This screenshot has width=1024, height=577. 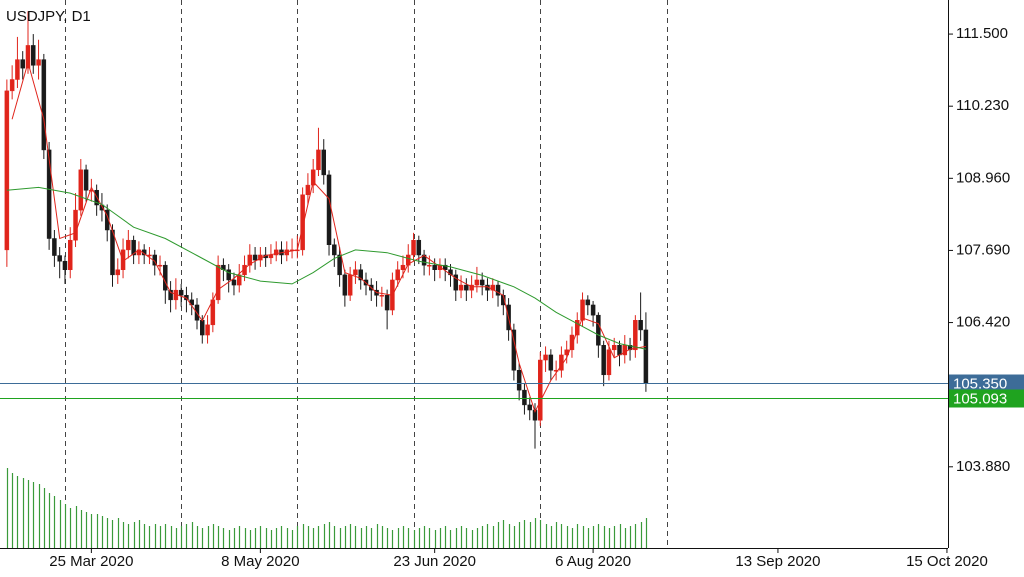 What do you see at coordinates (260, 561) in the screenshot?
I see `x-tick-label: 8 May 2020` at bounding box center [260, 561].